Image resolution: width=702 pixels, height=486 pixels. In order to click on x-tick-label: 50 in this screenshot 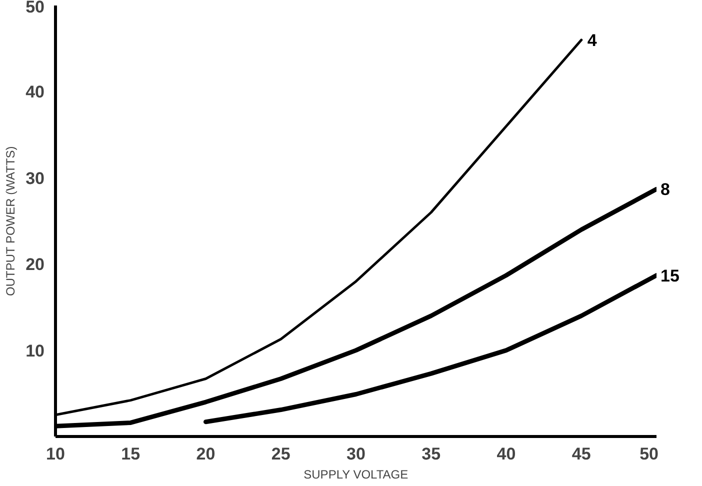, I will do `click(649, 454)`.